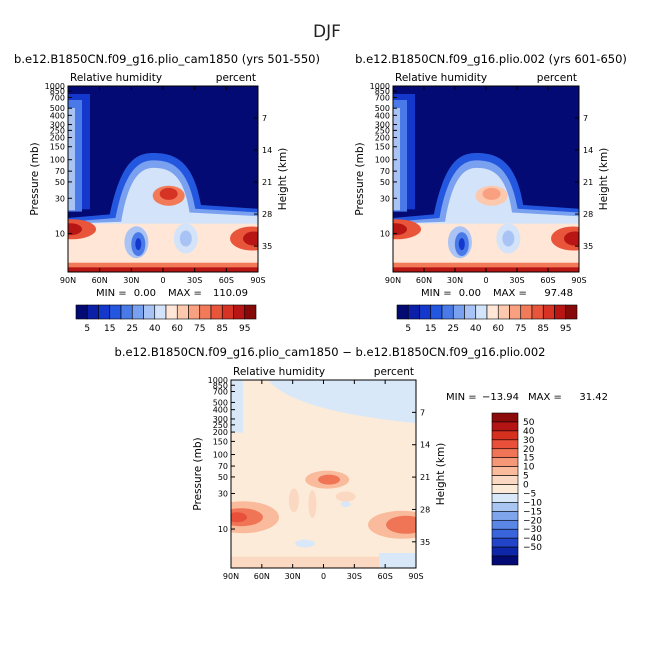 This screenshot has width=654, height=654. What do you see at coordinates (327, 32) in the screenshot?
I see `page-title: DJF` at bounding box center [327, 32].